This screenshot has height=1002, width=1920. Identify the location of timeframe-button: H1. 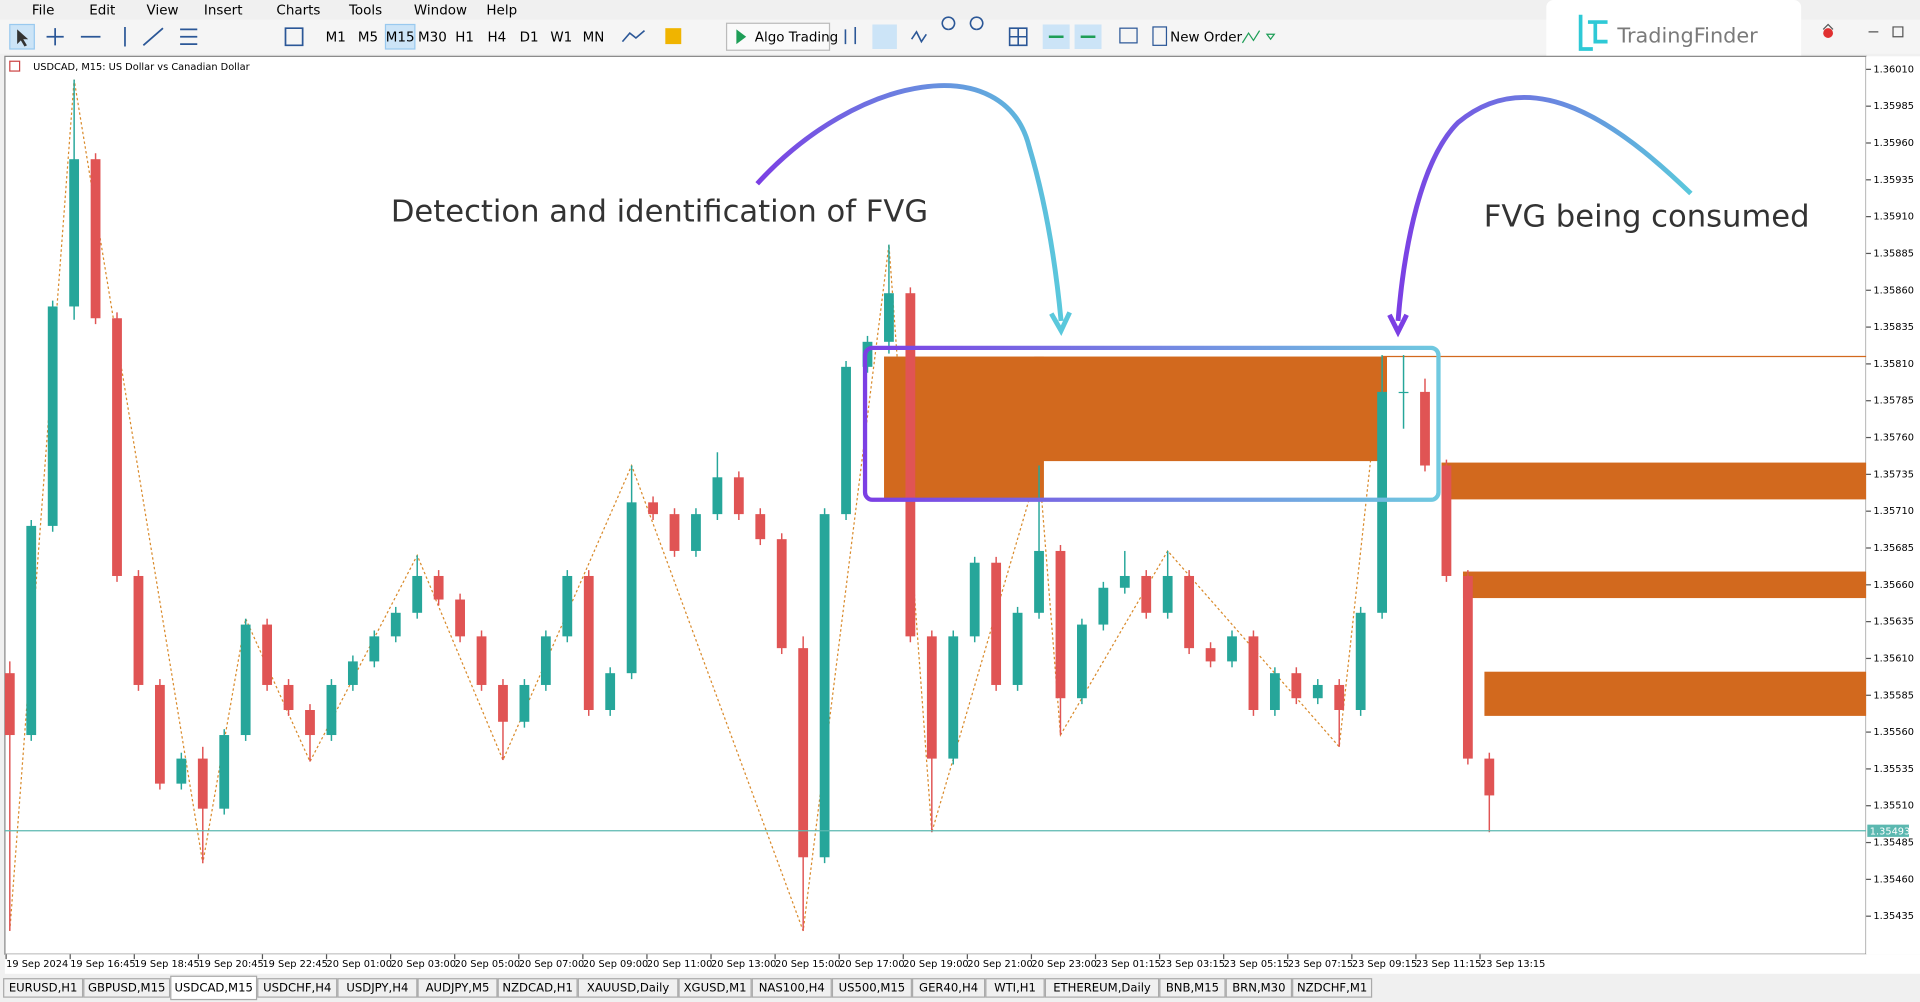
(464, 37).